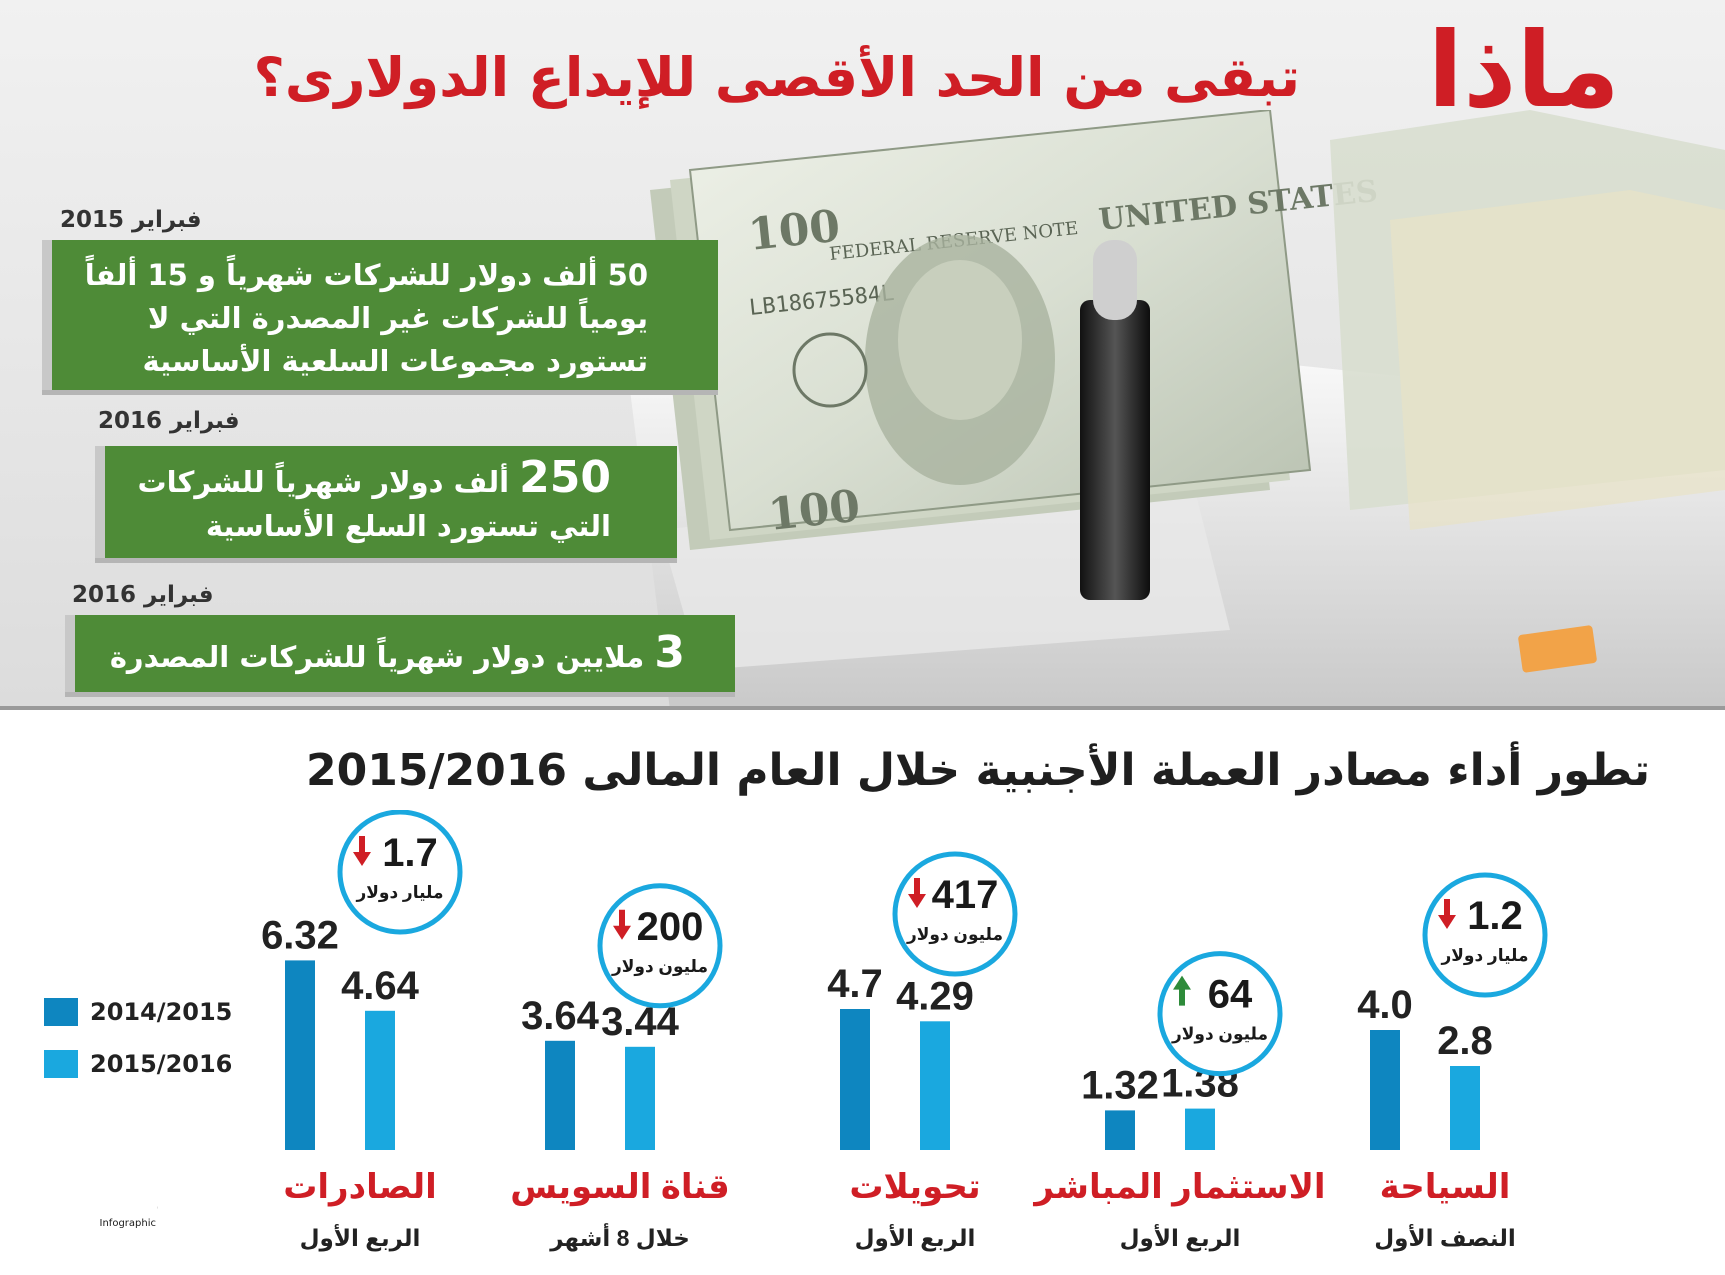 This screenshot has height=1275, width=1725. What do you see at coordinates (965, 895) in the screenshot?
I see `change-value: 417` at bounding box center [965, 895].